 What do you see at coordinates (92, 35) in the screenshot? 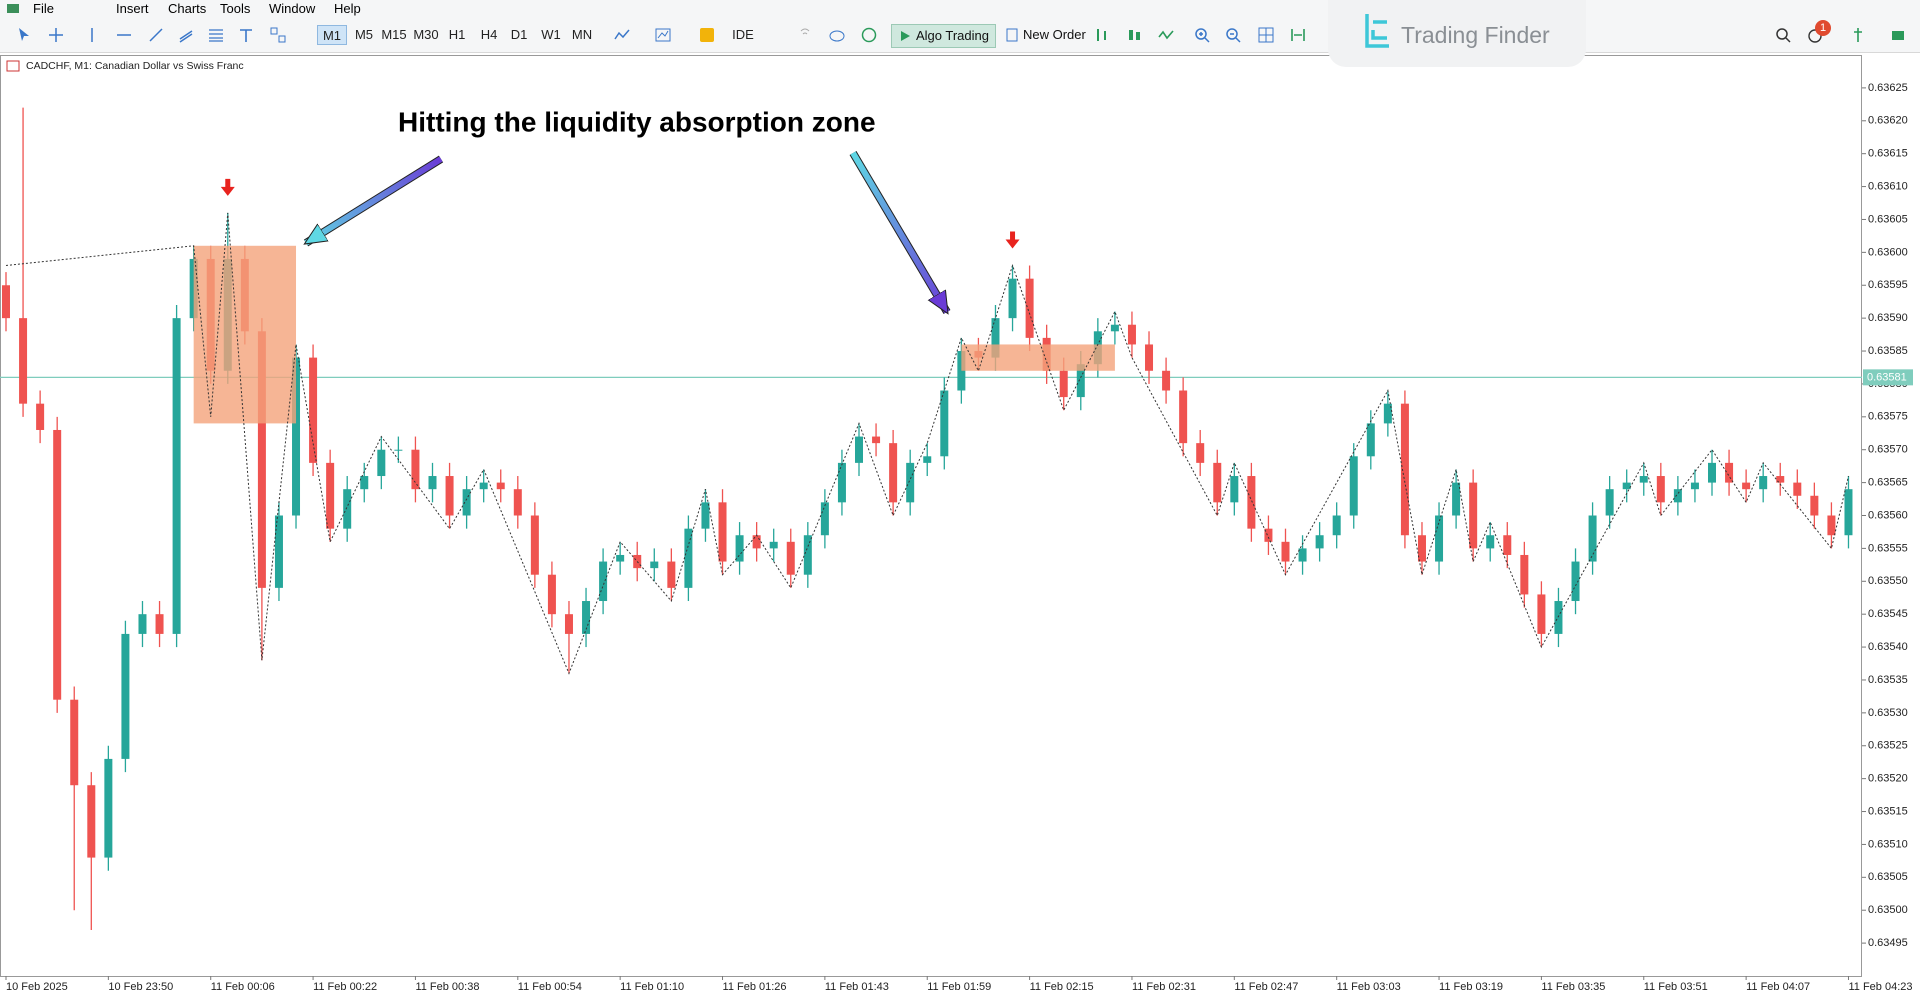
I see `vline-icon` at bounding box center [92, 35].